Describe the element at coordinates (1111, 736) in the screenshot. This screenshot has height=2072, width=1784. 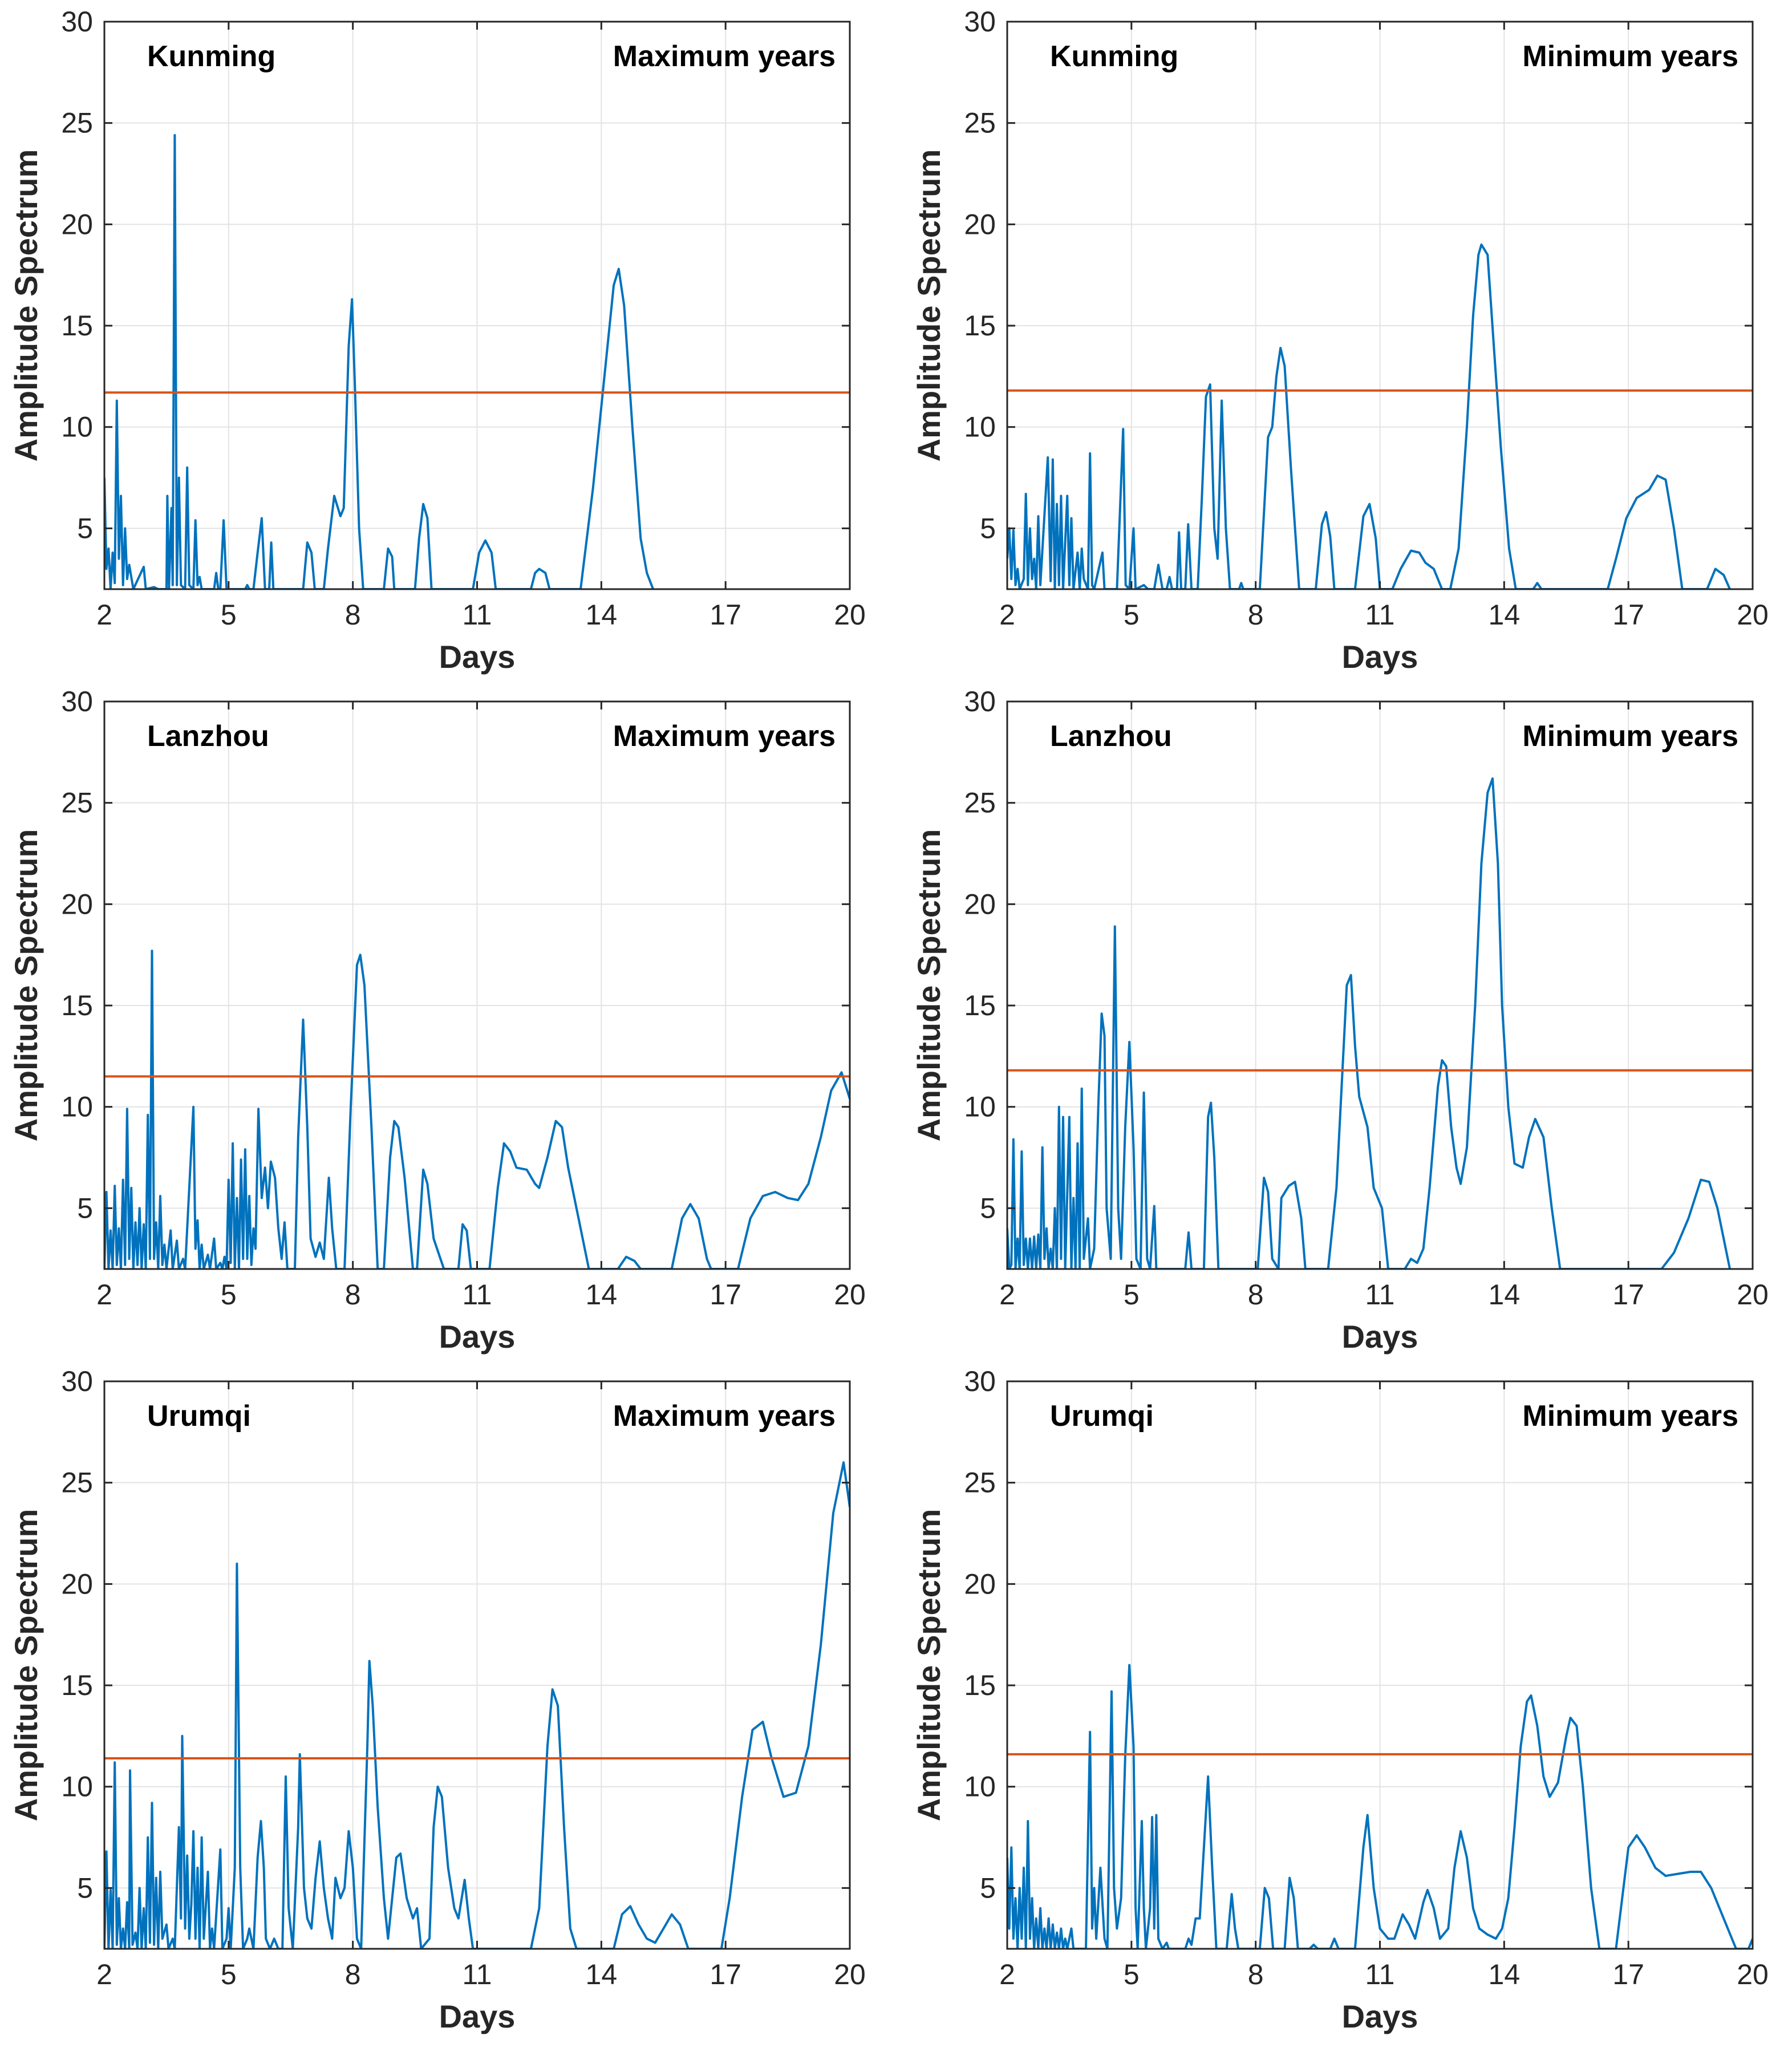
I see `station-label: Lanzhou` at that location.